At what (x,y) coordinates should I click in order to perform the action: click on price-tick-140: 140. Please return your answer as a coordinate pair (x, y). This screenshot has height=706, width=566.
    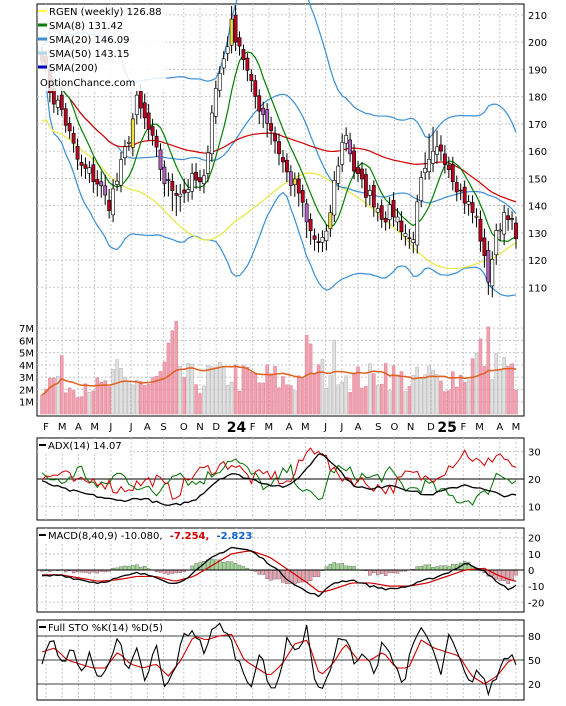
    Looking at the image, I should click on (537, 207).